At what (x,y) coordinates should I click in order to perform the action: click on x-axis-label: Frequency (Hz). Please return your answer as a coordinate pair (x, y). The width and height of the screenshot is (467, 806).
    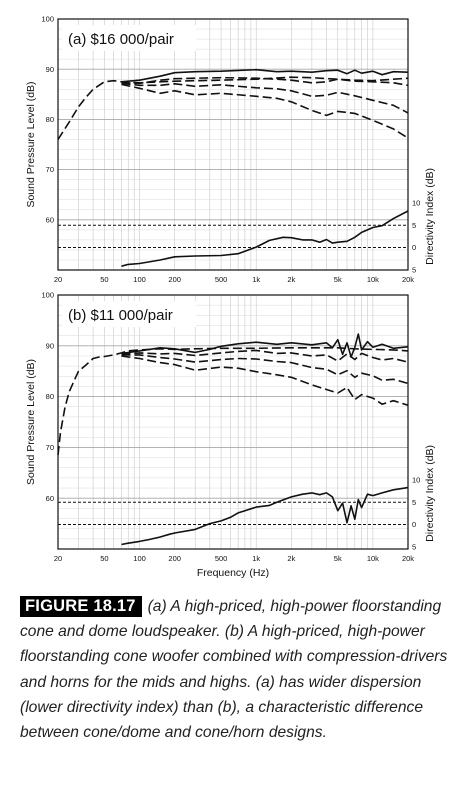
    Looking at the image, I should click on (233, 573).